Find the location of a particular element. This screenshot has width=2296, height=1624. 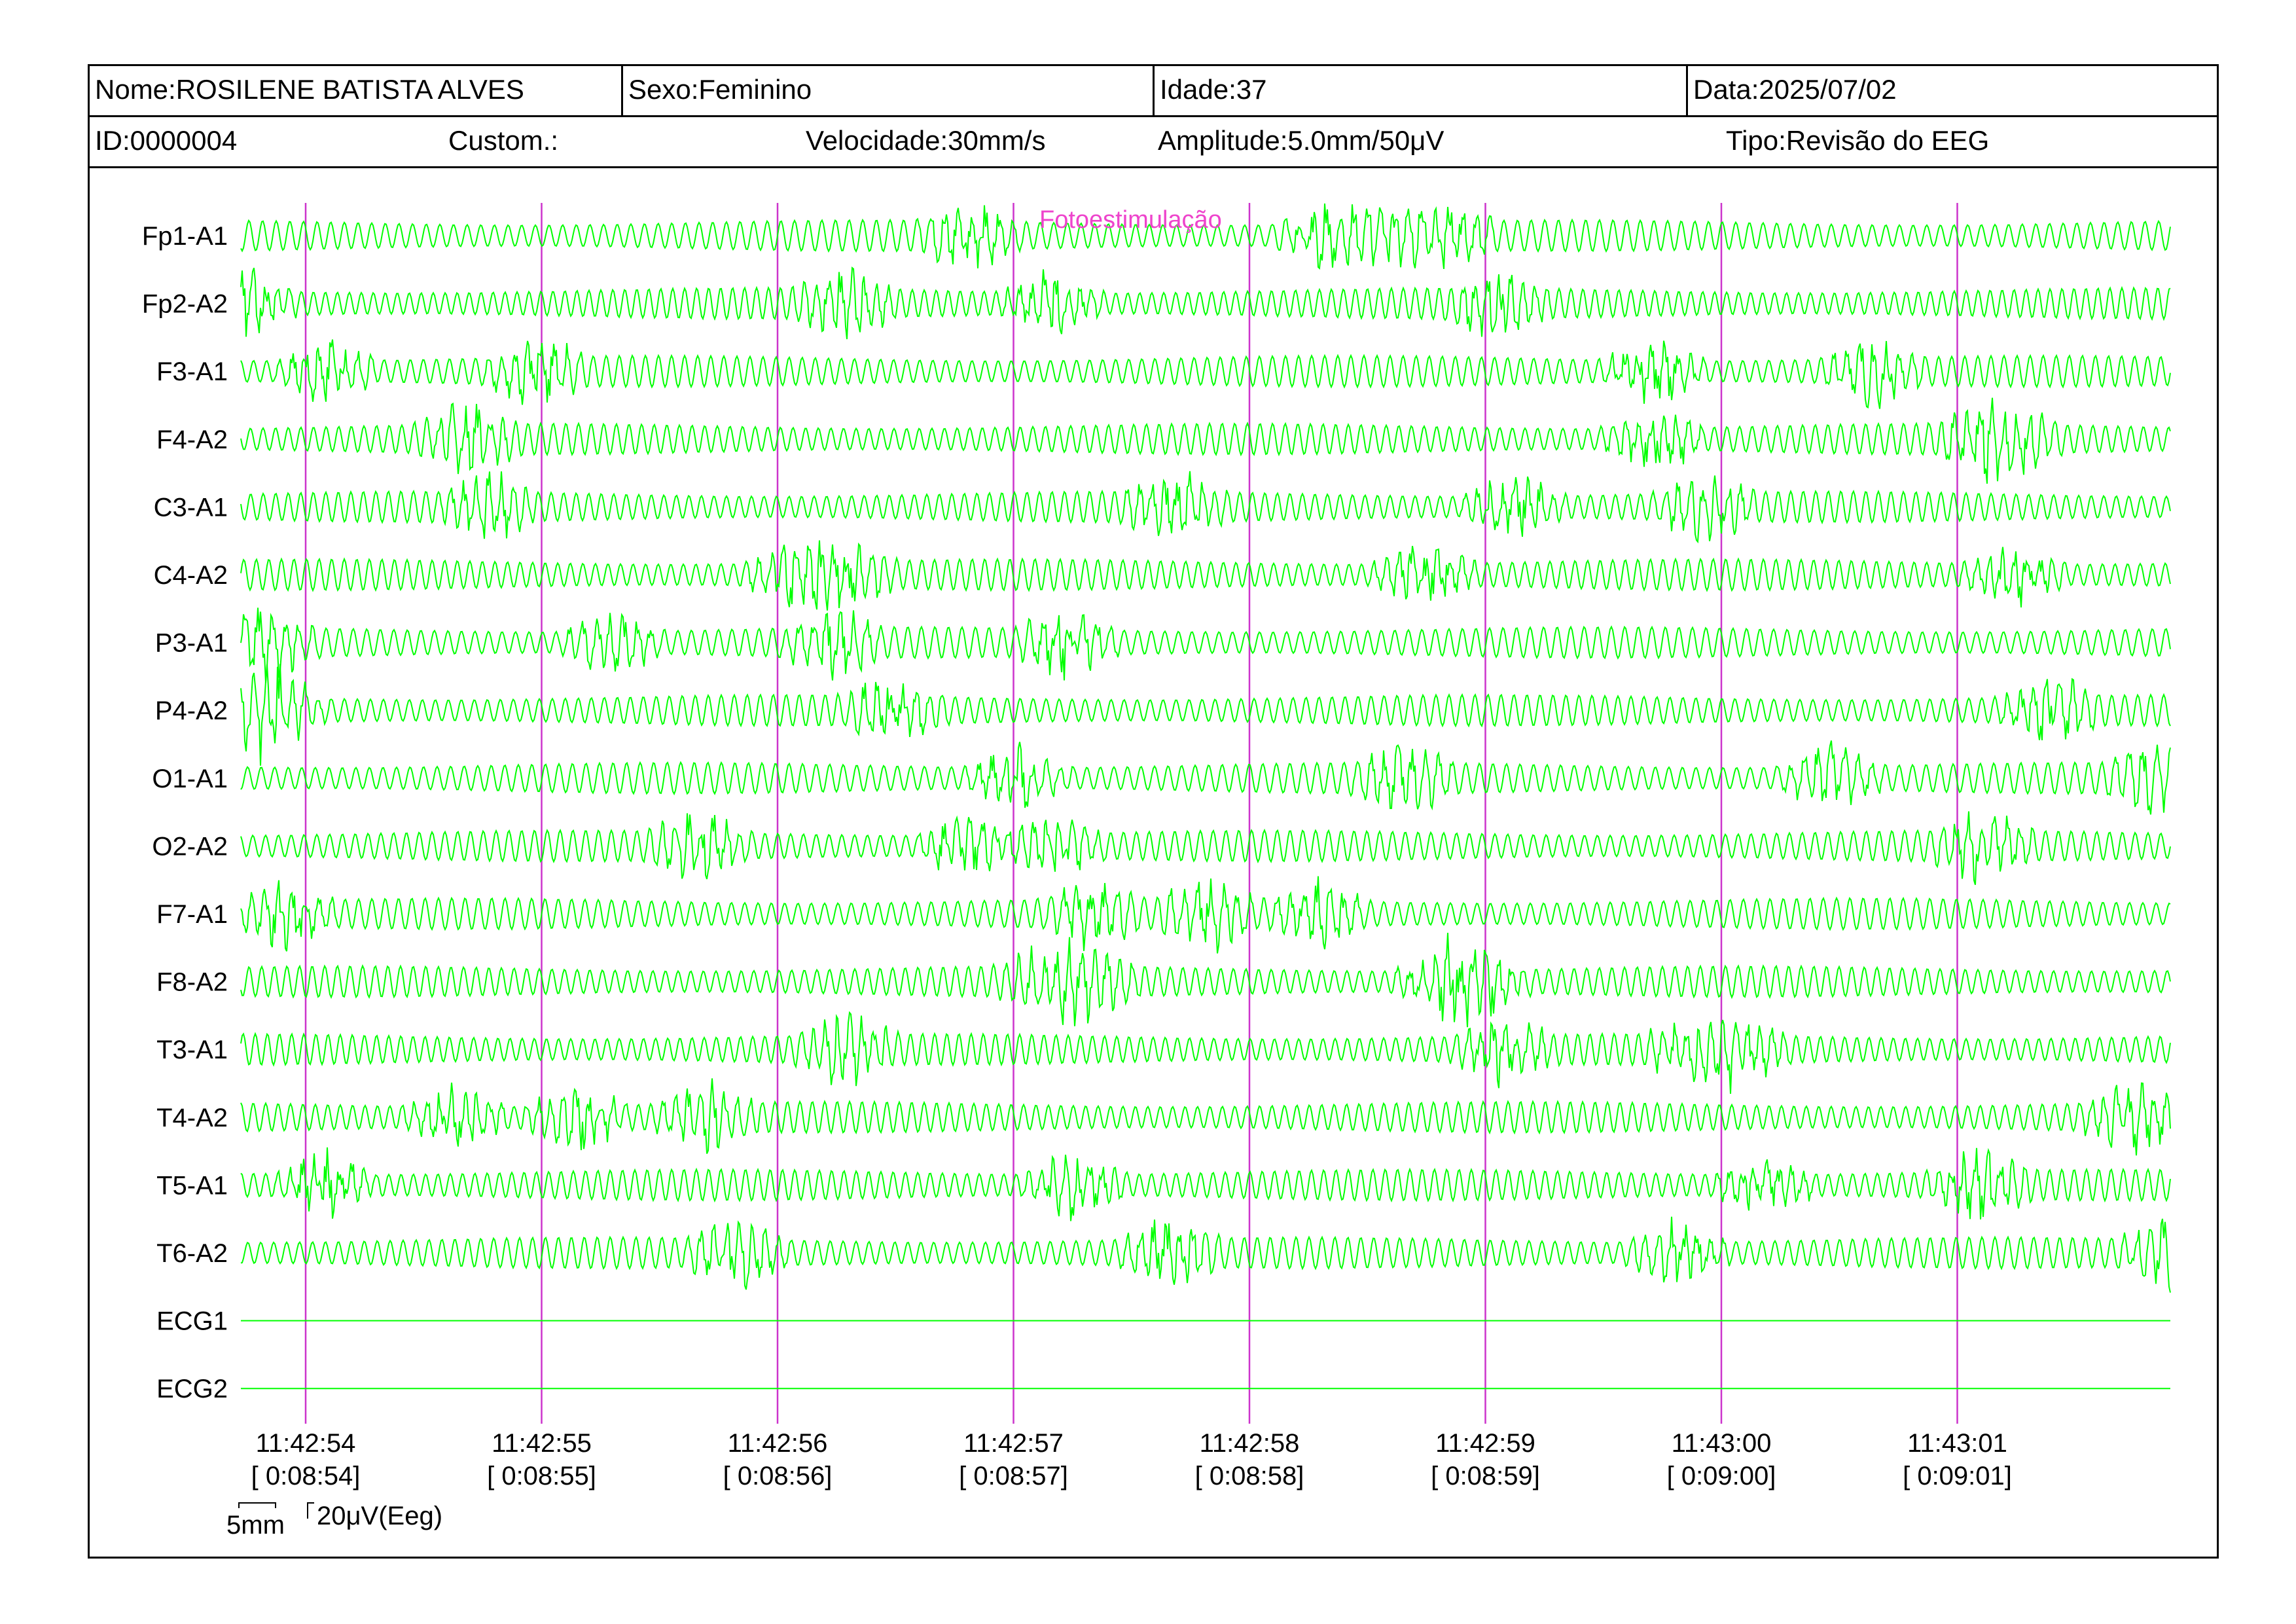

channel-label: C3-A1 is located at coordinates (191, 507).